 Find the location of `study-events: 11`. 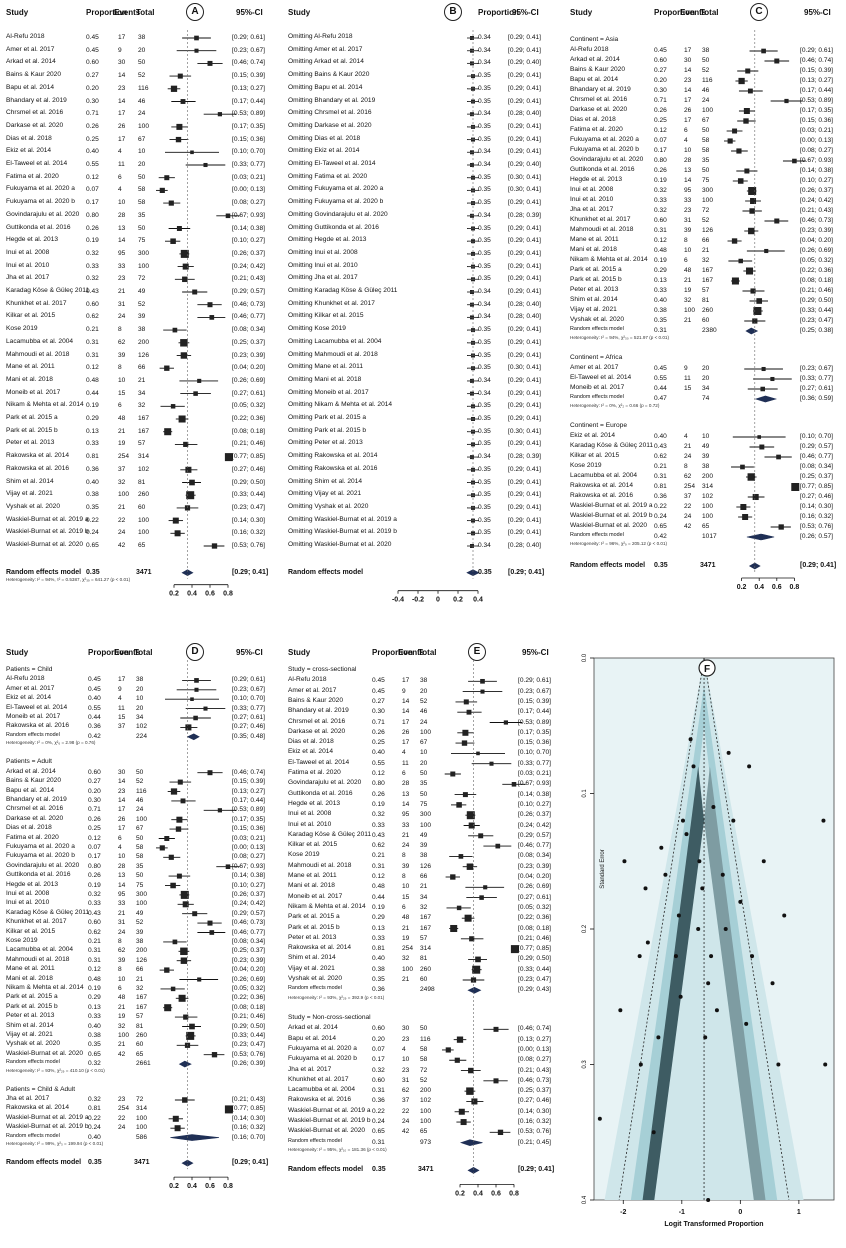

study-events: 11 is located at coordinates (121, 164).